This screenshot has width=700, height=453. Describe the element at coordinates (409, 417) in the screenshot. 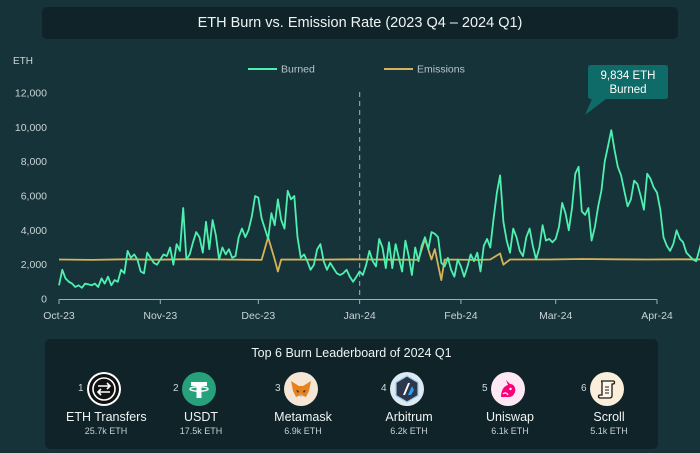

I see `leaderboard-name: Arbitrum` at that location.